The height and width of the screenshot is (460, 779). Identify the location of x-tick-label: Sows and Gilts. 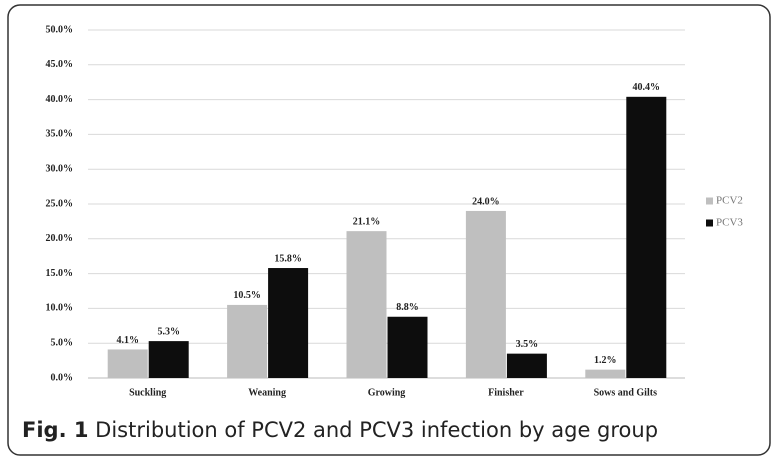
(625, 392).